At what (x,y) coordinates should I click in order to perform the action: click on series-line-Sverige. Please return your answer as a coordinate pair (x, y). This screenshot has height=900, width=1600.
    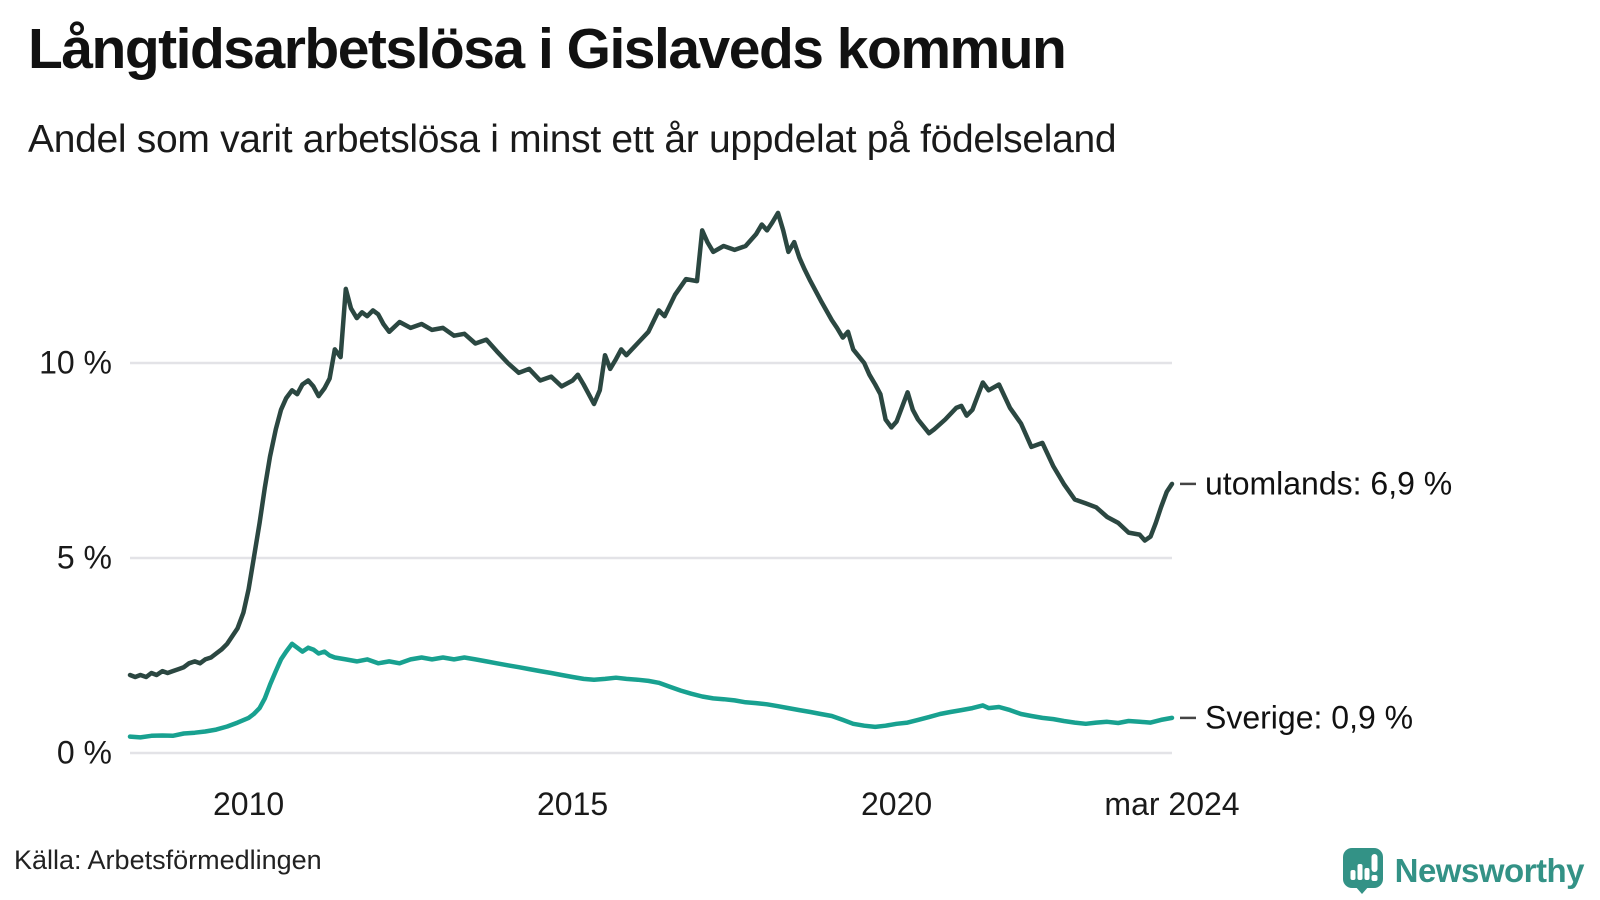
    Looking at the image, I should click on (651, 690).